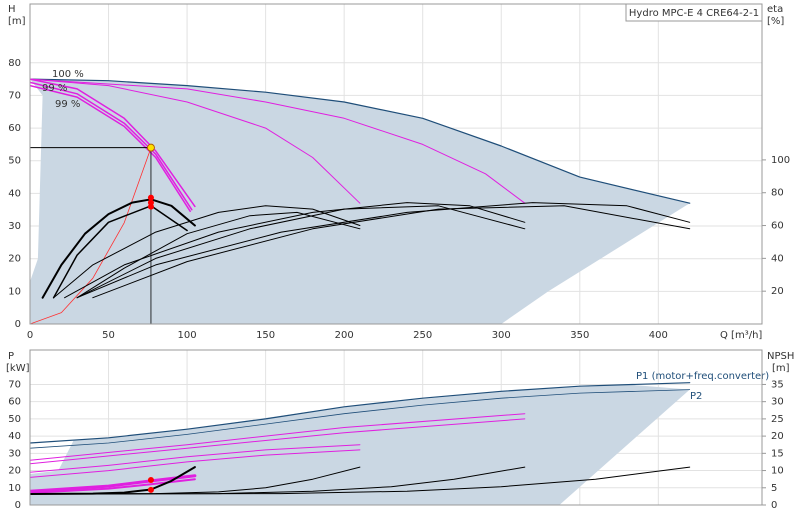 The height and width of the screenshot is (520, 800). Describe the element at coordinates (14, 63) in the screenshot. I see `y-tick-label: 80` at that location.